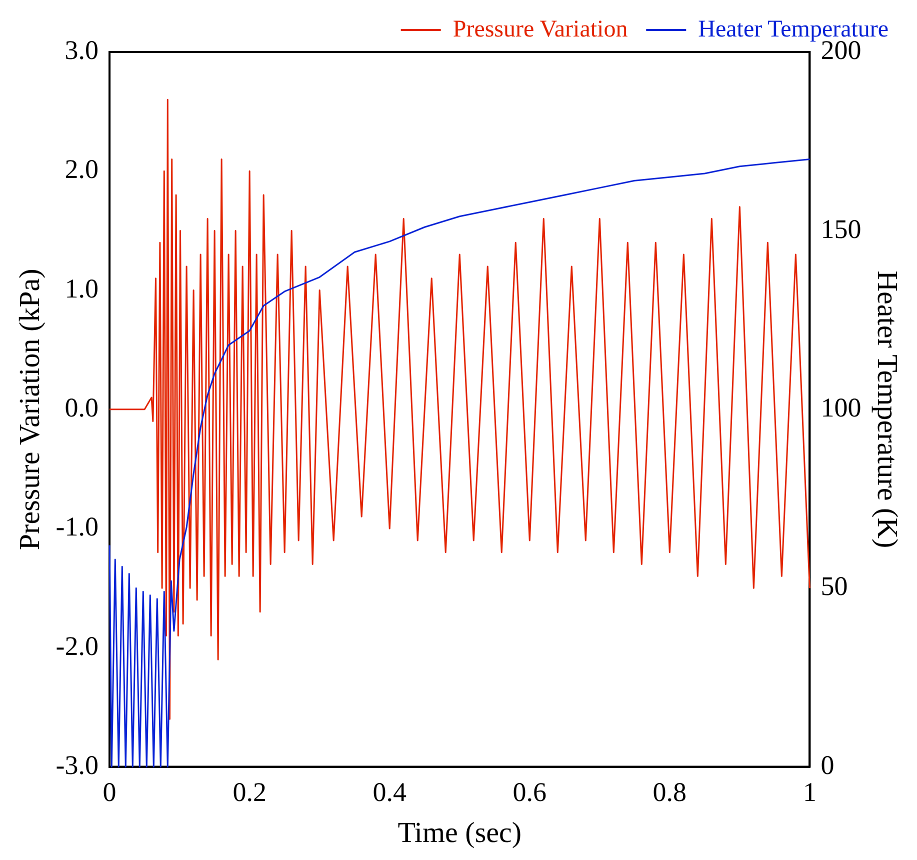 The image size is (917, 860). I want to click on y-tick-label: 0.0, so click(81, 407).